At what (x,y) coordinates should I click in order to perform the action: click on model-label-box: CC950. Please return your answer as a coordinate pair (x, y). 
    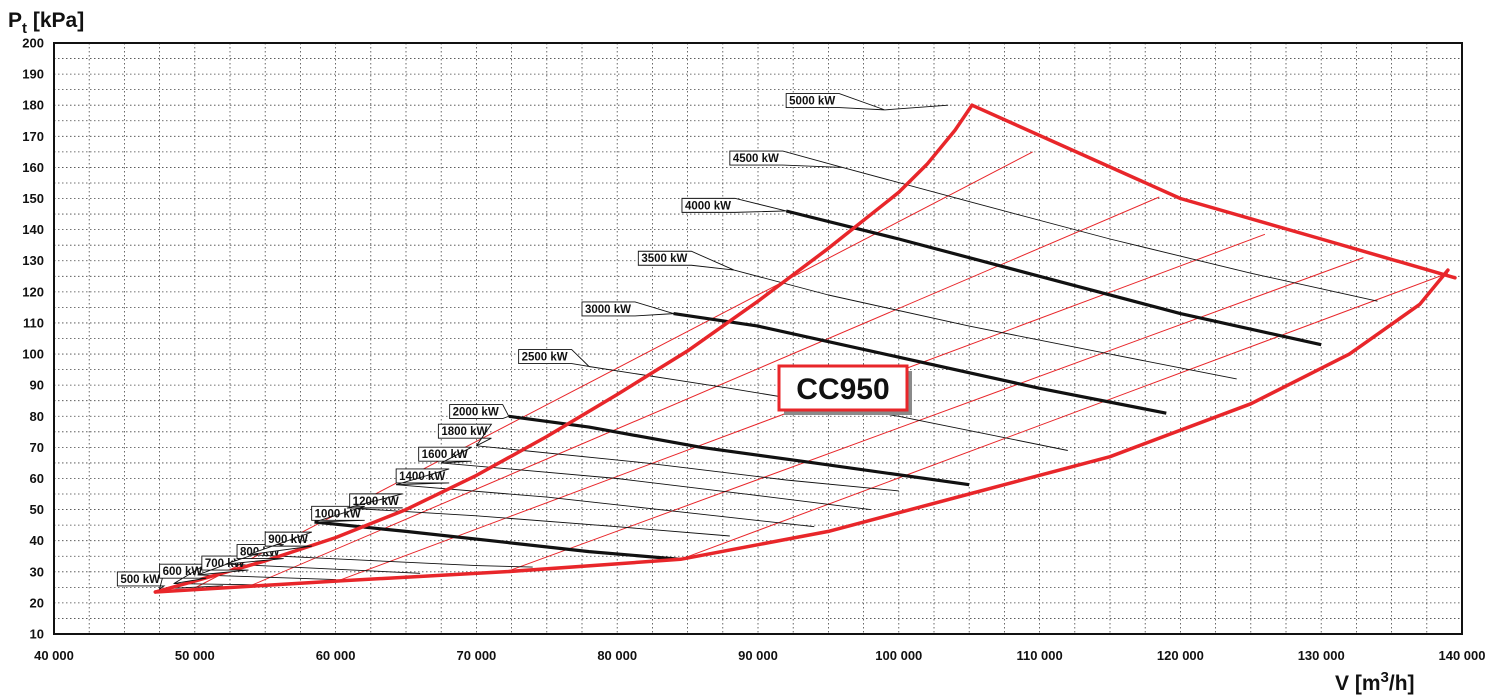
    Looking at the image, I should click on (844, 389).